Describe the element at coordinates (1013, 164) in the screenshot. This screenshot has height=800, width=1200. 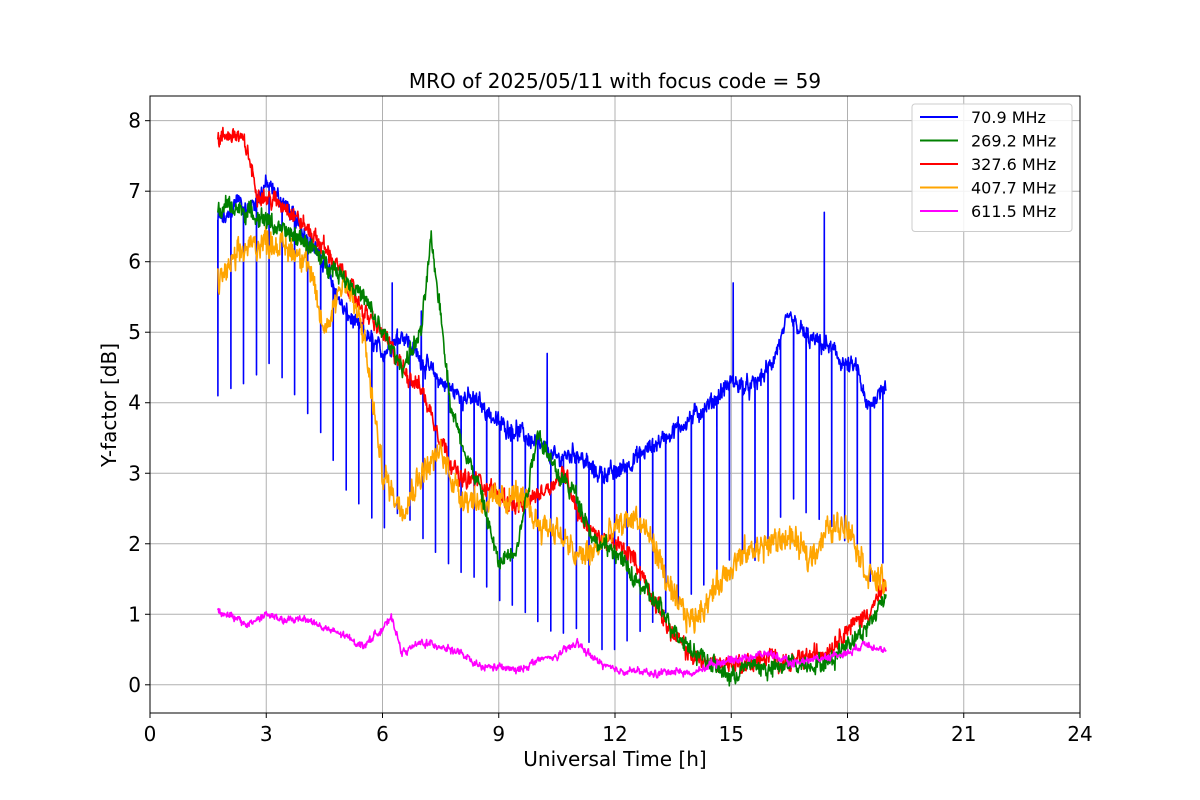
I see `legend-label-327-6-mhz: 327.6 MHz` at that location.